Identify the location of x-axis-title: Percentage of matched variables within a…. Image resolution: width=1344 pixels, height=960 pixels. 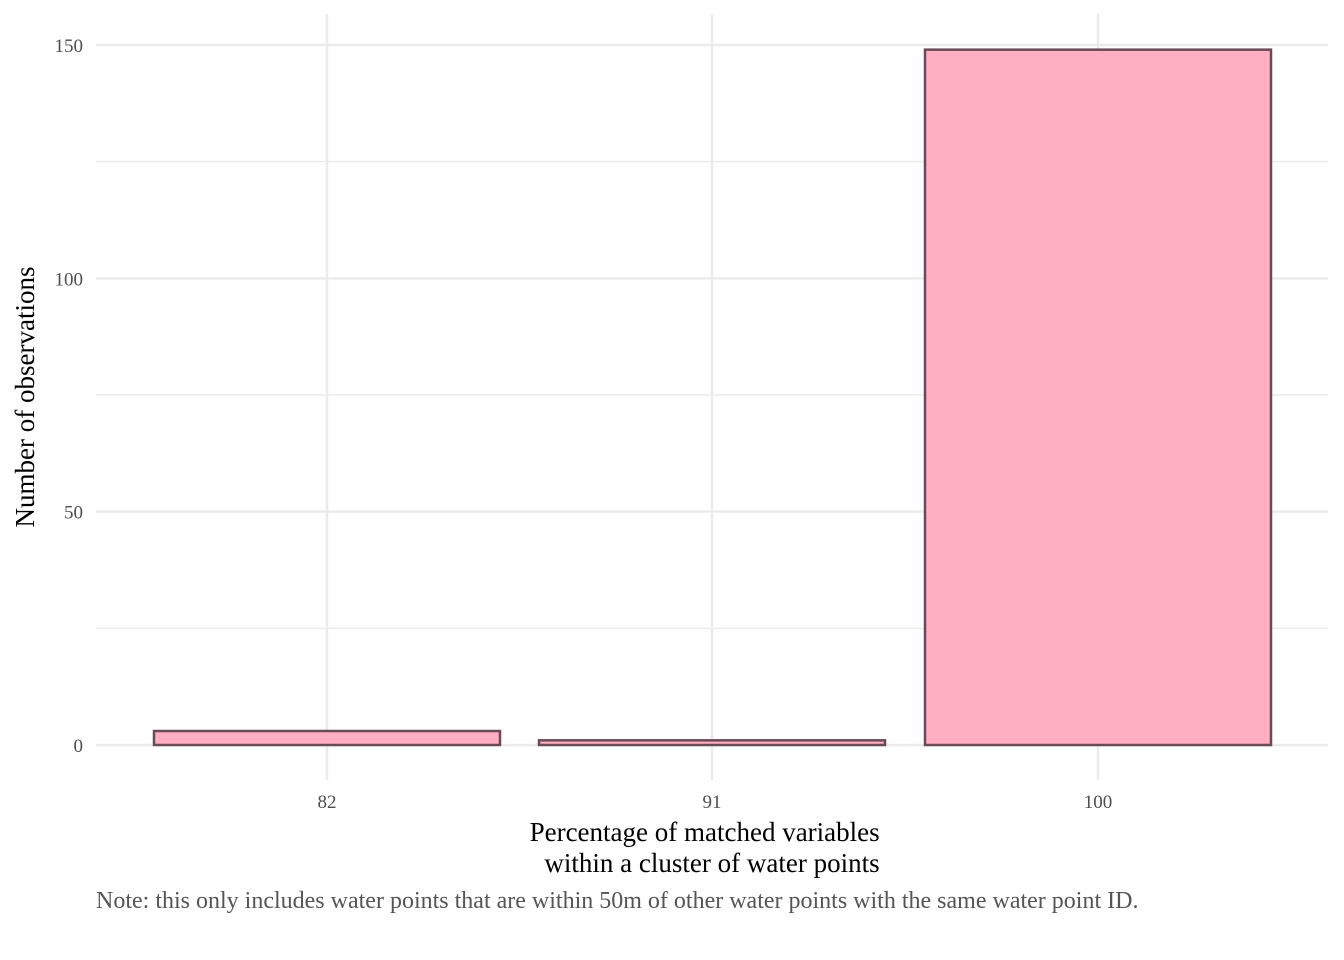
(708, 847).